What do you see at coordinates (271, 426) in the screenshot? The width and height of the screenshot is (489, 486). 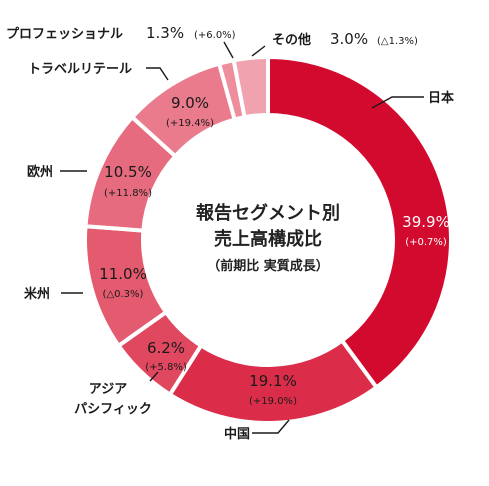 I see `leader-line-china` at bounding box center [271, 426].